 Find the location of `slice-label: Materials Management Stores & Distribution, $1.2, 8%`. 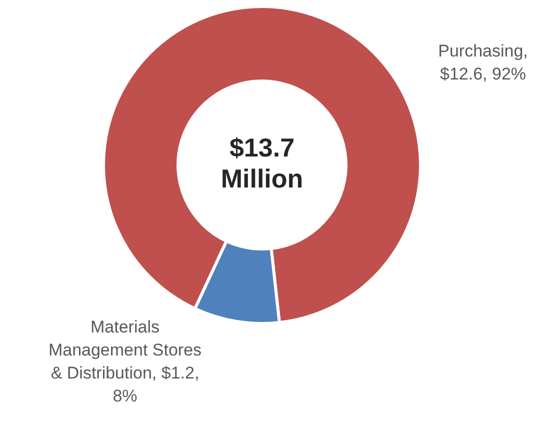

slice-label: Materials Management Stores & Distribution, $1.2, 8% is located at coordinates (125, 362).